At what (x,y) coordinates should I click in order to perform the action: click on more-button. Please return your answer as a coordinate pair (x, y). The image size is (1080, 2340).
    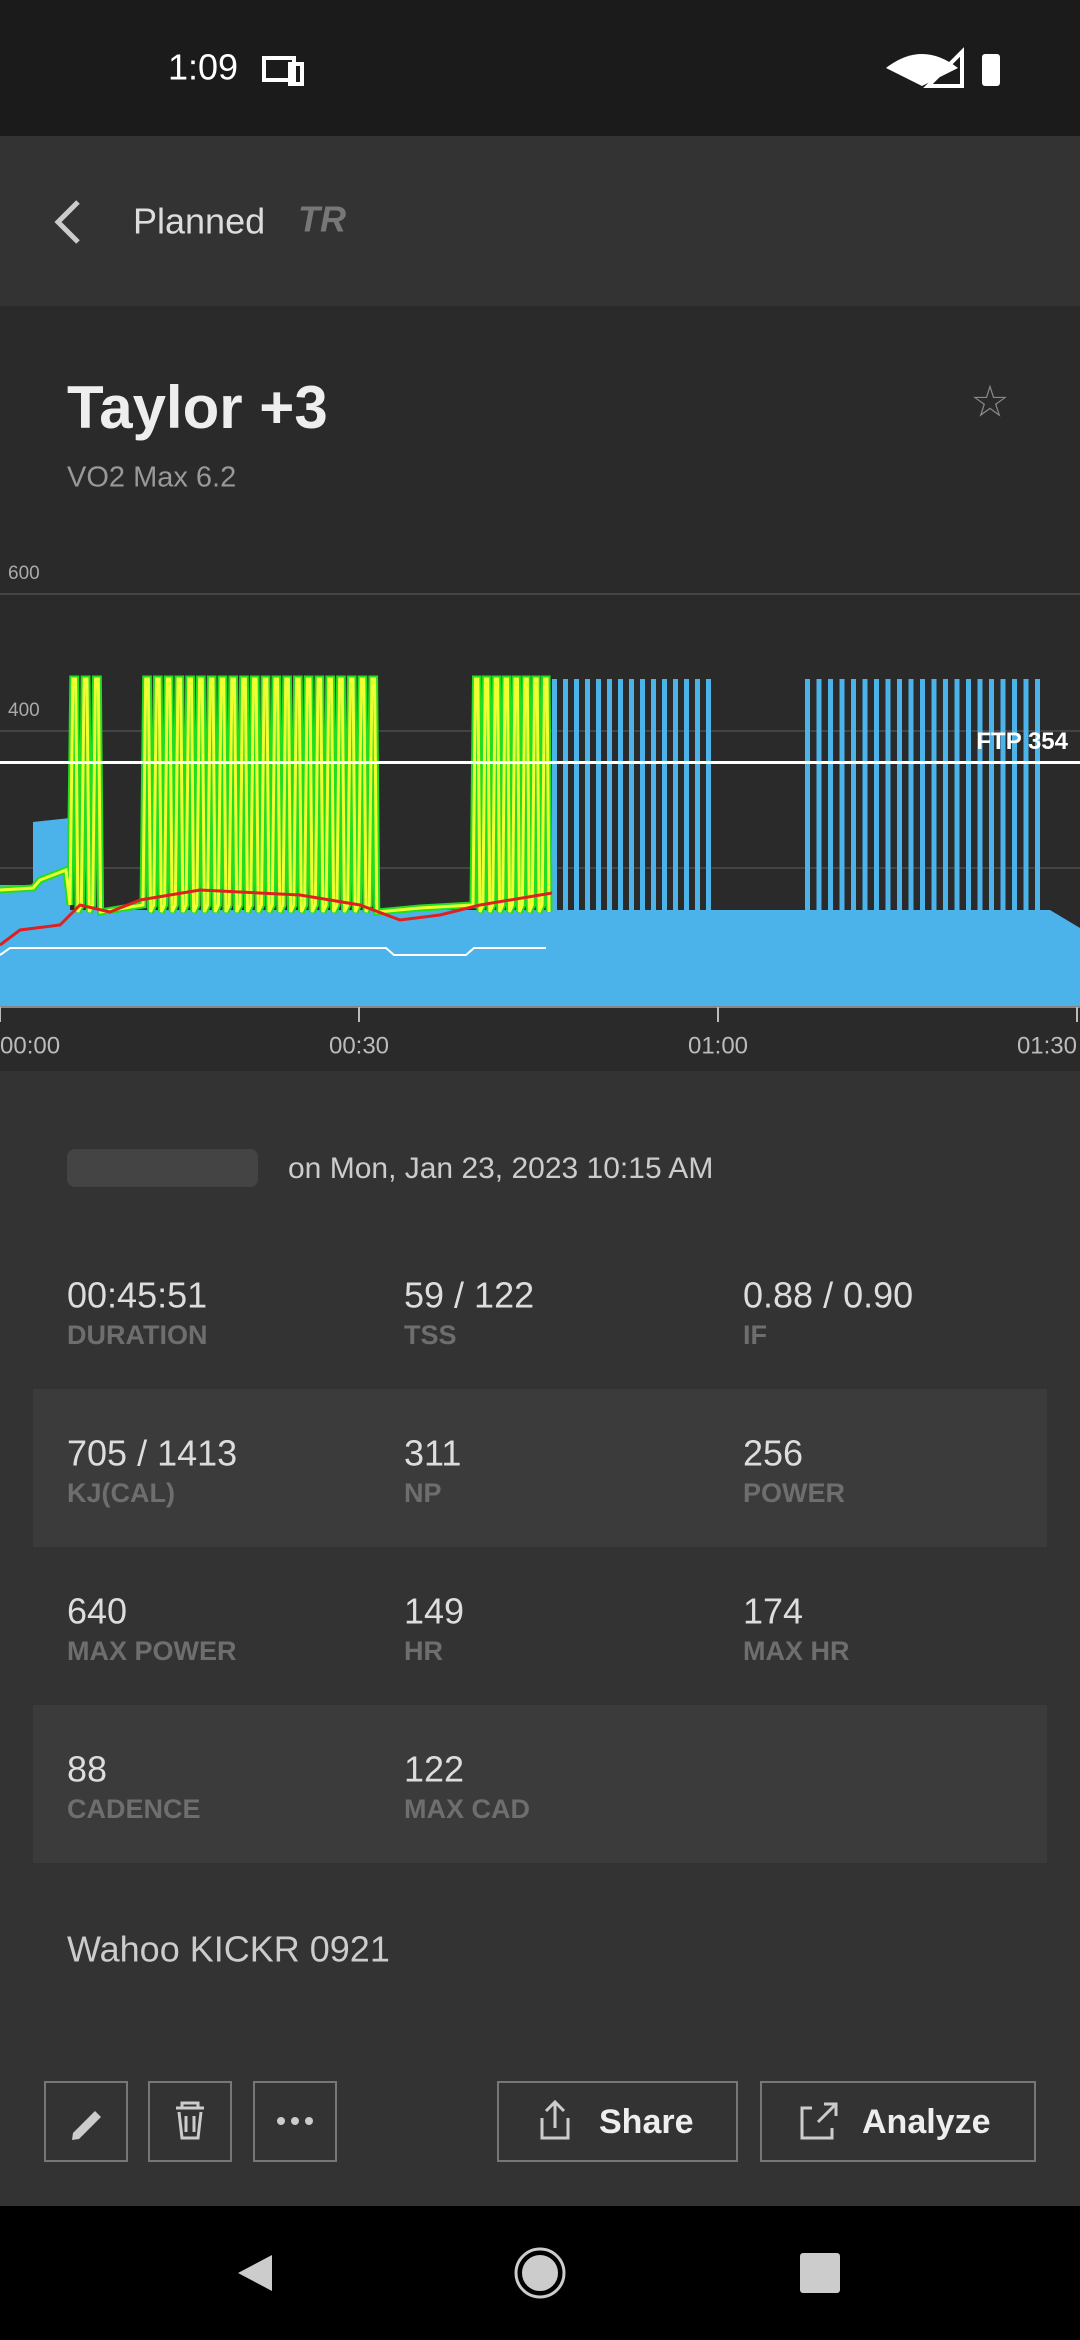
    Looking at the image, I should click on (295, 2121).